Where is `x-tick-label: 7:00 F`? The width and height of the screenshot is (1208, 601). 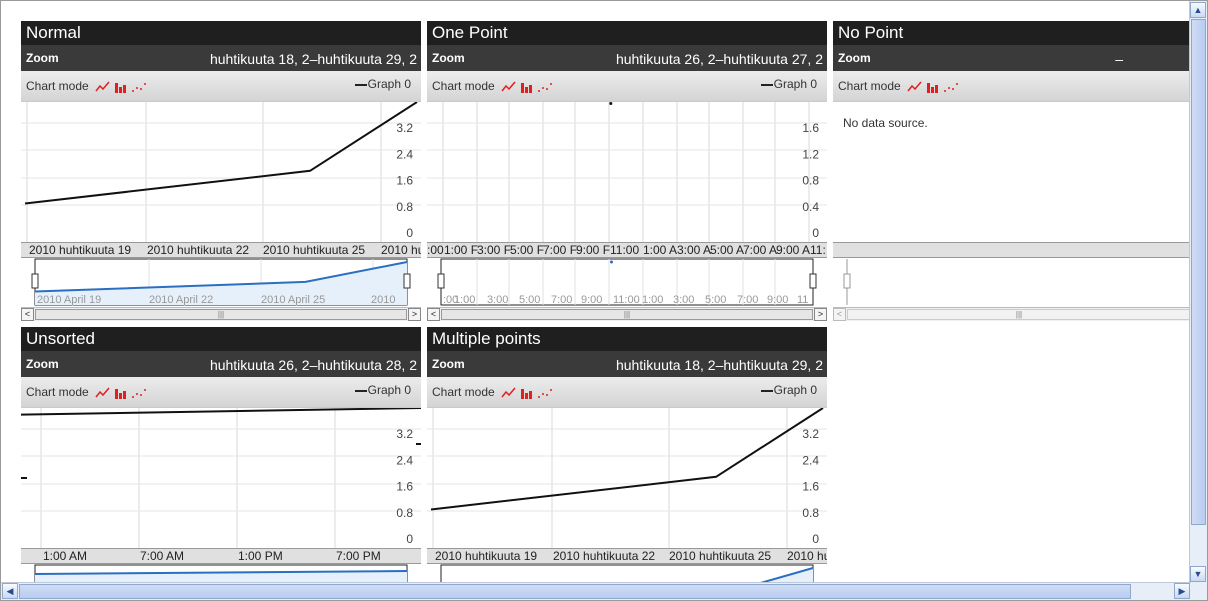 x-tick-label: 7:00 F is located at coordinates (560, 250).